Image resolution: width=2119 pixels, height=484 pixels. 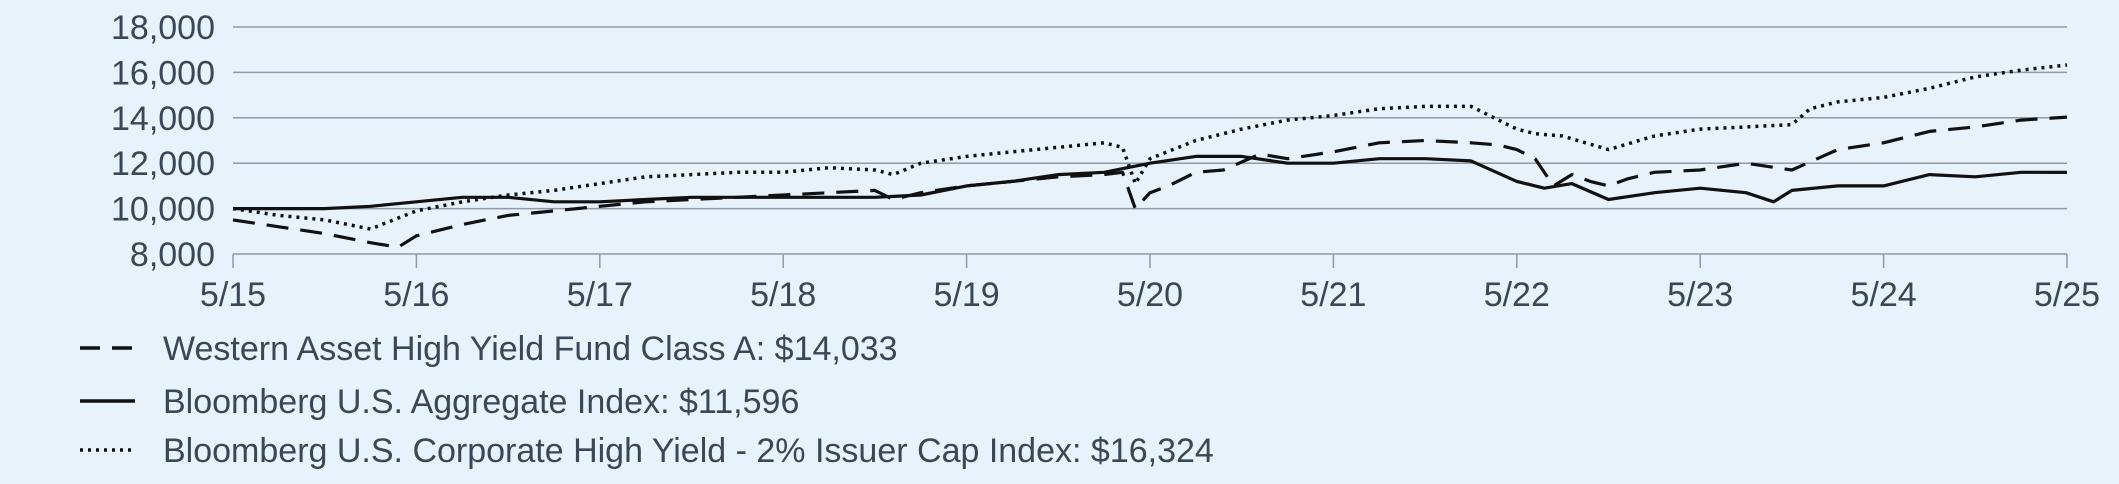 I want to click on x-tick-label: 5/20, so click(x=1150, y=295).